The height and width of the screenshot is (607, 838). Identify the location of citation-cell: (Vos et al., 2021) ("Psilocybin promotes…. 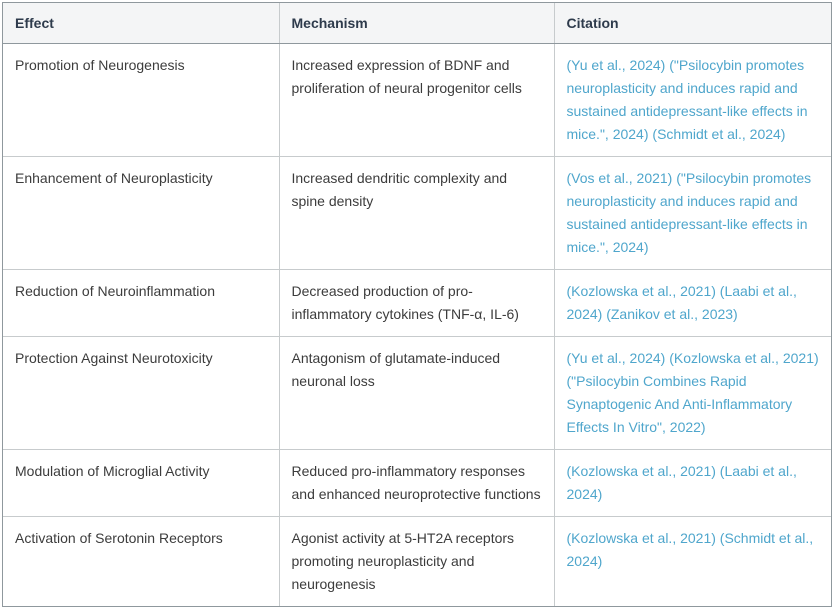
(692, 213).